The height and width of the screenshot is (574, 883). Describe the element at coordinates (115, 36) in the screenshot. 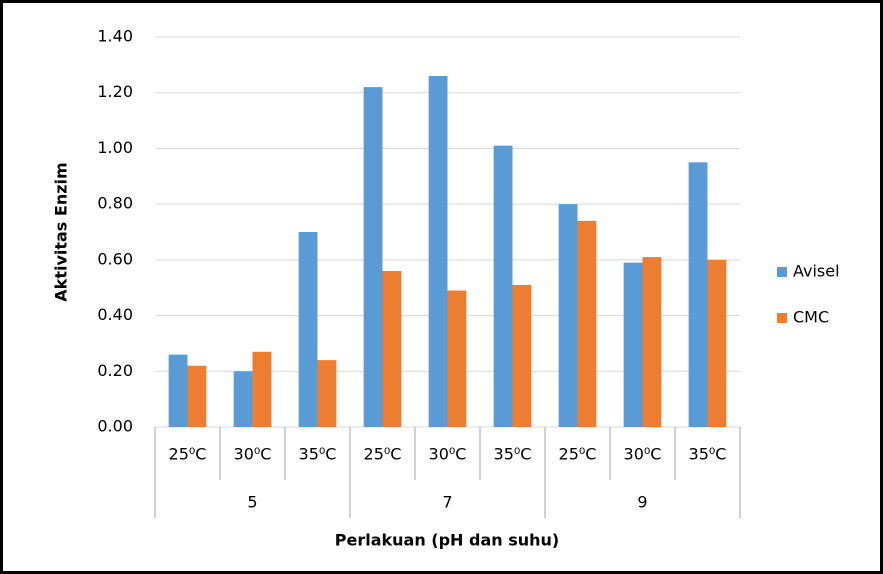

I see `y-tick-label: 1.40` at that location.